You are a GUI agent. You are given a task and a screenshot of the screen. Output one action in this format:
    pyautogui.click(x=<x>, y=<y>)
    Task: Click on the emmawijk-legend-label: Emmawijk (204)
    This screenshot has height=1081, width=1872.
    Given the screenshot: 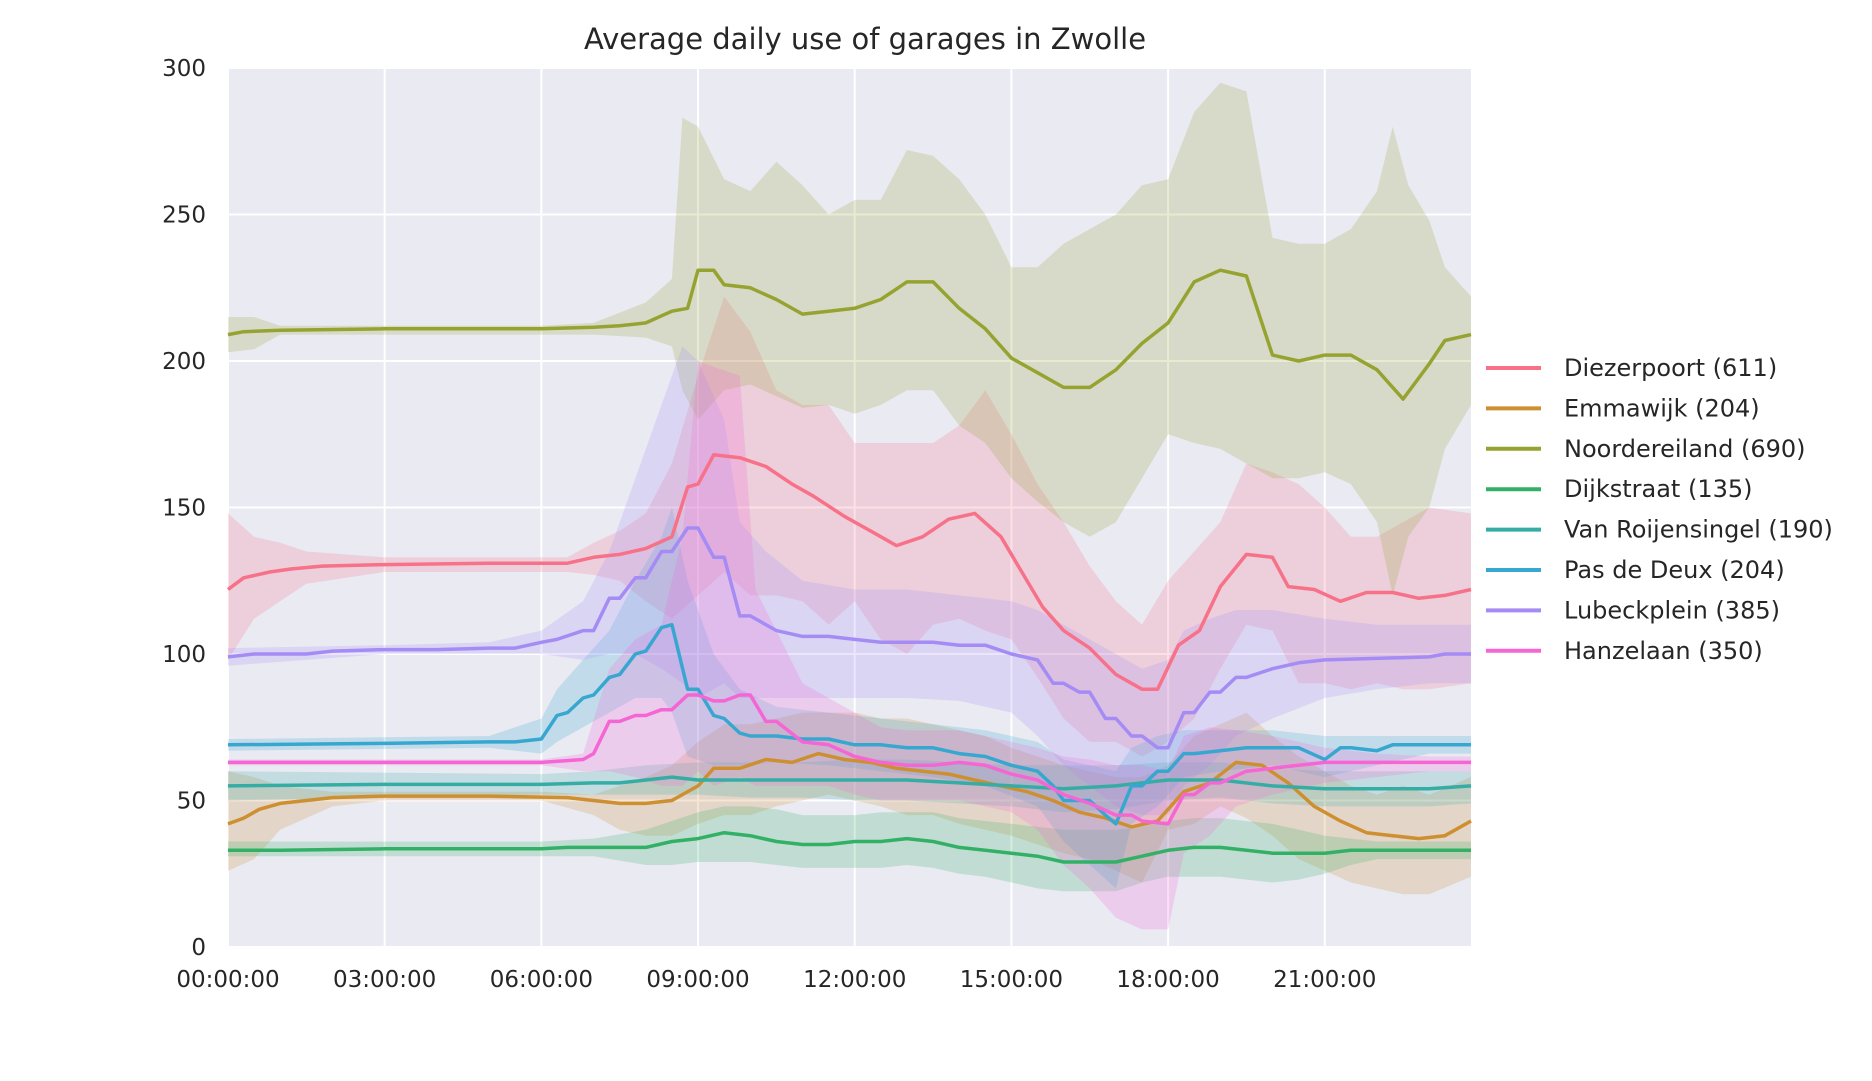 What is the action you would take?
    pyautogui.click(x=1662, y=408)
    